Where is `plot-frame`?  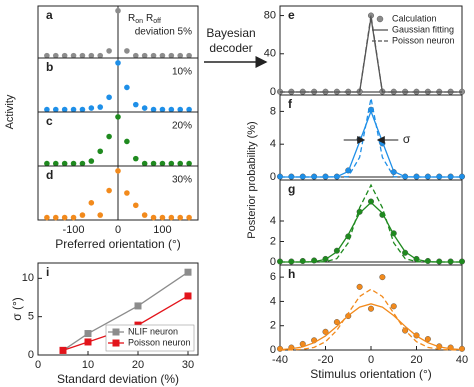
plot-frame is located at coordinates (371, 49).